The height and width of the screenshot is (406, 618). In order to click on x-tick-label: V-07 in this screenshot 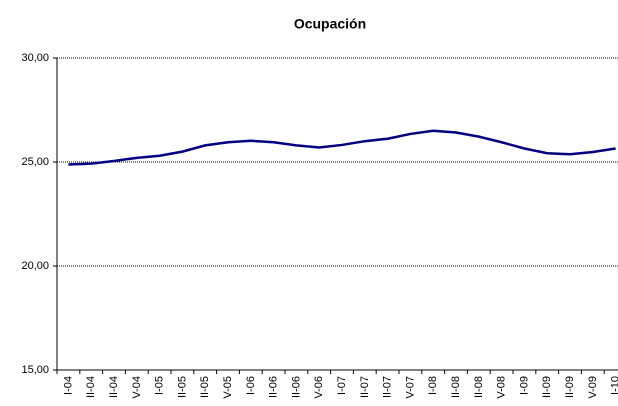, I will do `click(410, 387)`.